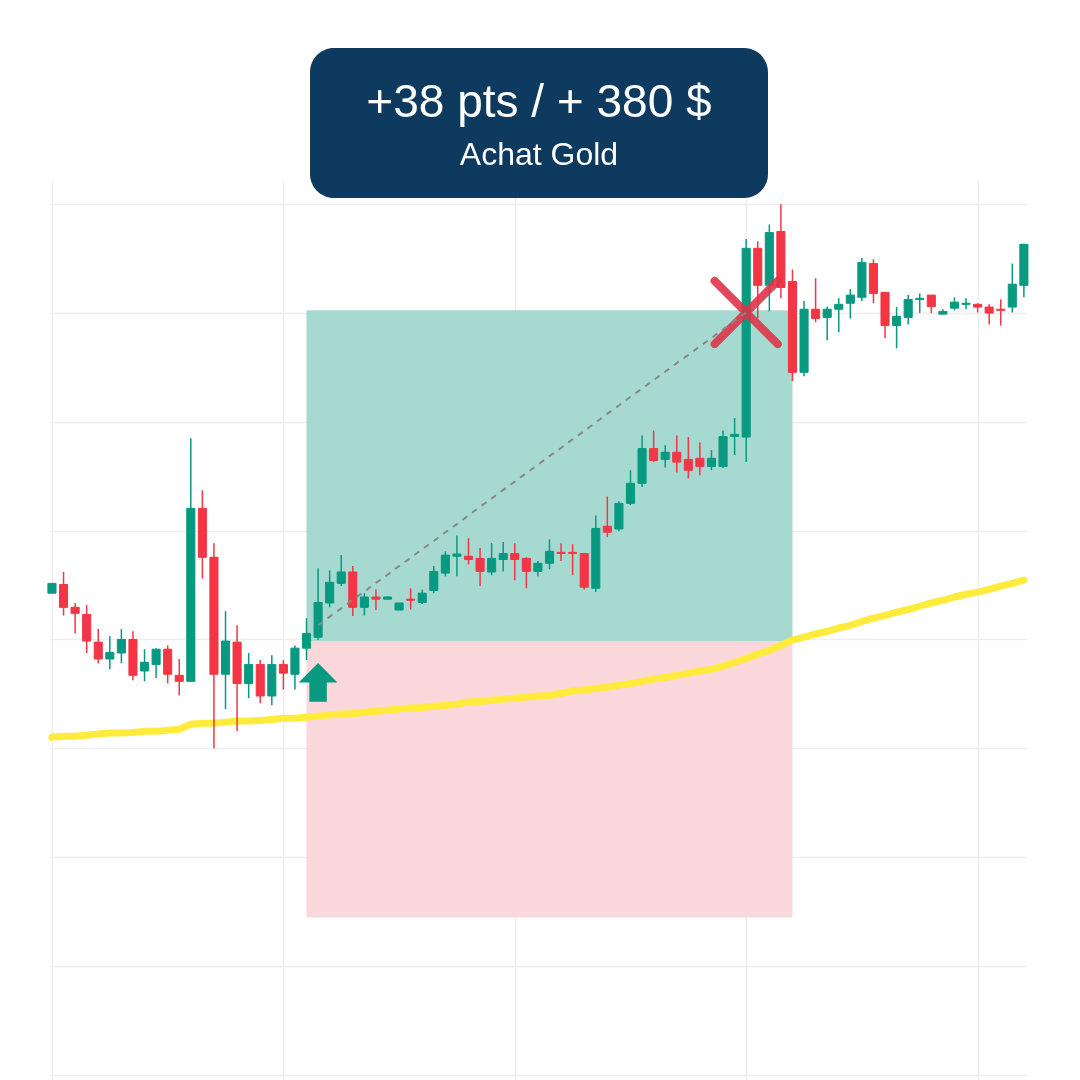 The height and width of the screenshot is (1080, 1080). Describe the element at coordinates (539, 154) in the screenshot. I see `chart-subtitle: Achat Gold` at that location.